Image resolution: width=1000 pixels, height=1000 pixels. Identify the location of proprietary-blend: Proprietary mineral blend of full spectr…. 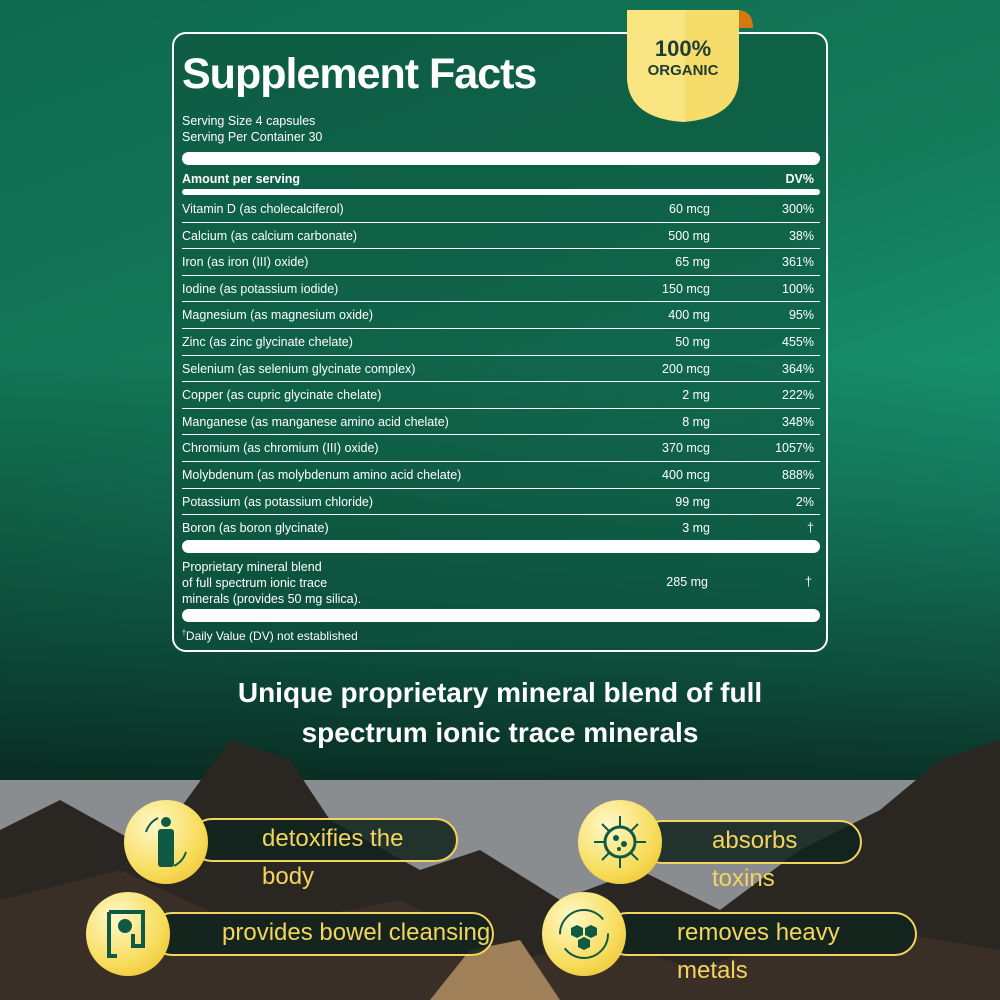
(271, 583).